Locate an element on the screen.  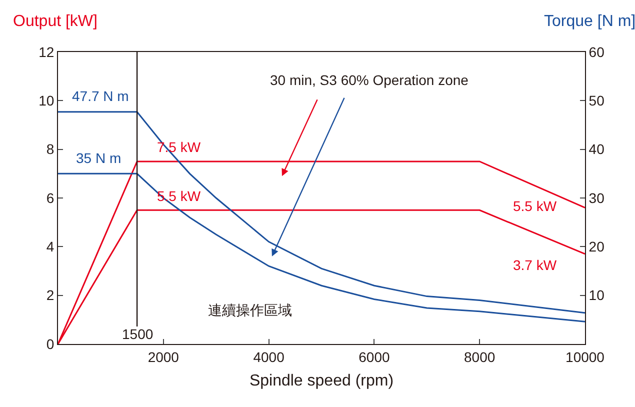
y-tick-label: 12 is located at coordinates (46, 52).